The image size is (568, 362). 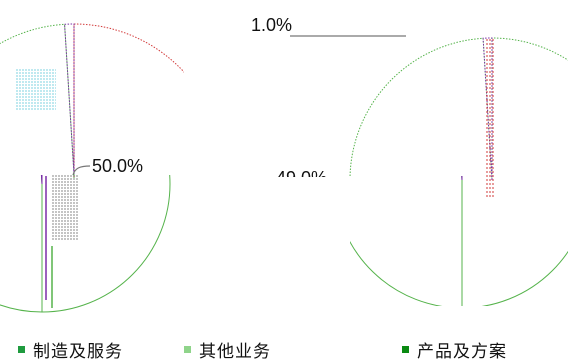 What do you see at coordinates (271, 25) in the screenshot?
I see `value-label-products: 1.0%` at bounding box center [271, 25].